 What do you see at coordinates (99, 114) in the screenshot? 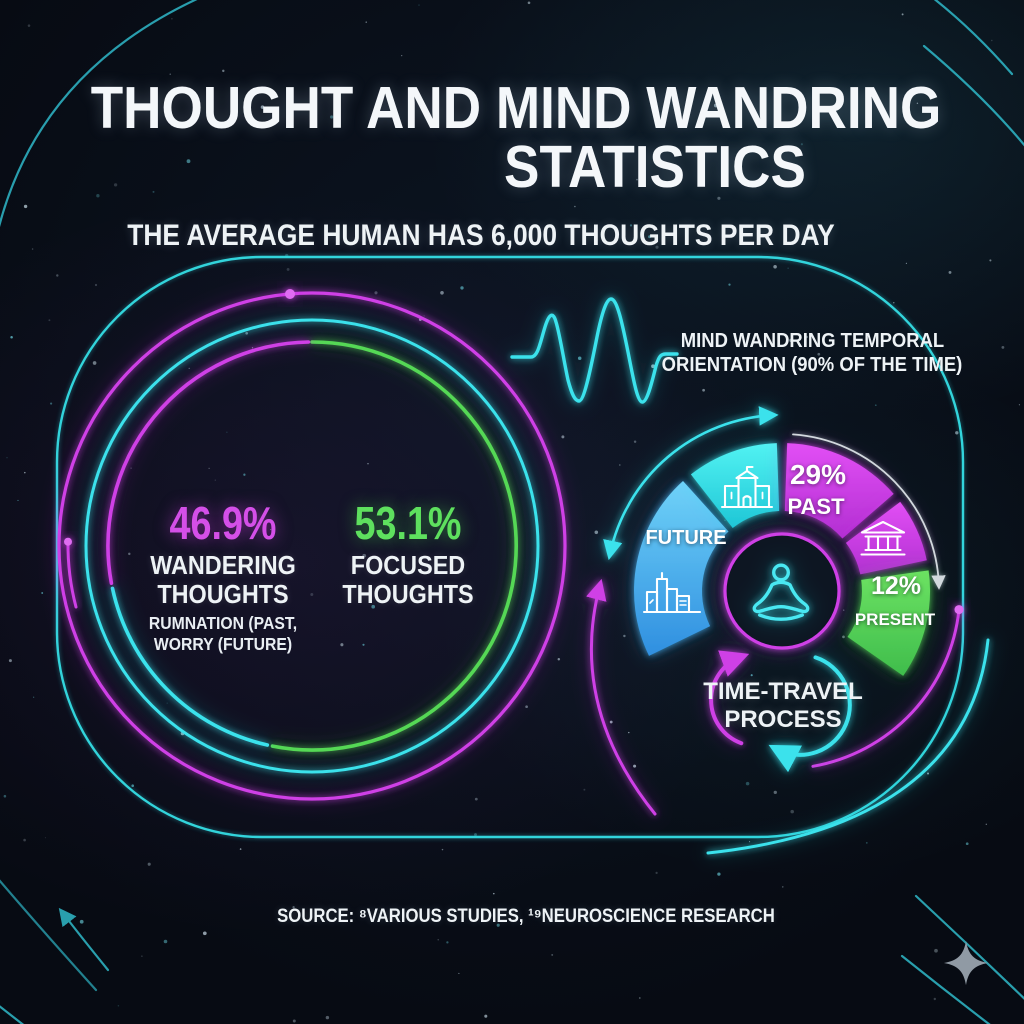
I see `corner-arc-top-left` at bounding box center [99, 114].